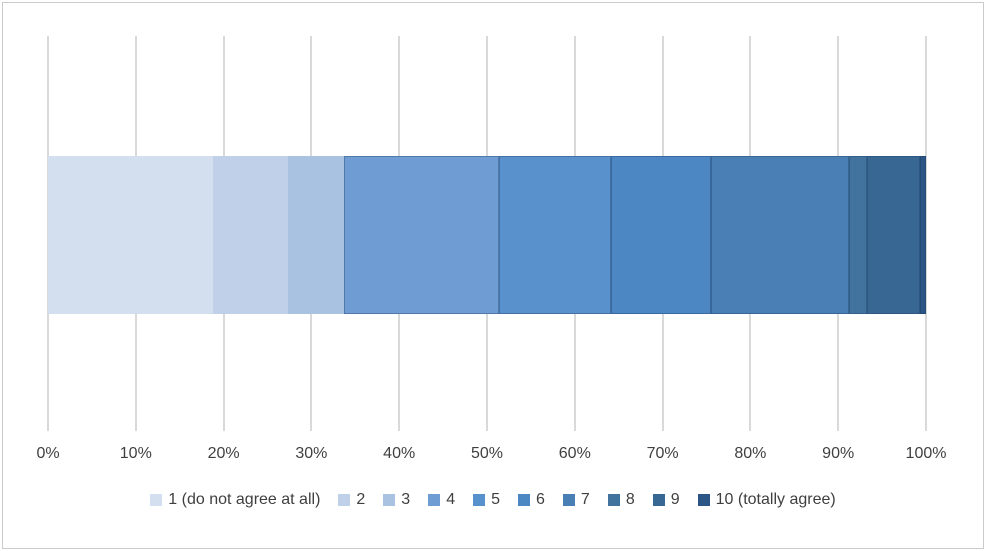 Image resolution: width=986 pixels, height=551 pixels. What do you see at coordinates (223, 453) in the screenshot?
I see `x-axis-tick-label: 20%` at bounding box center [223, 453].